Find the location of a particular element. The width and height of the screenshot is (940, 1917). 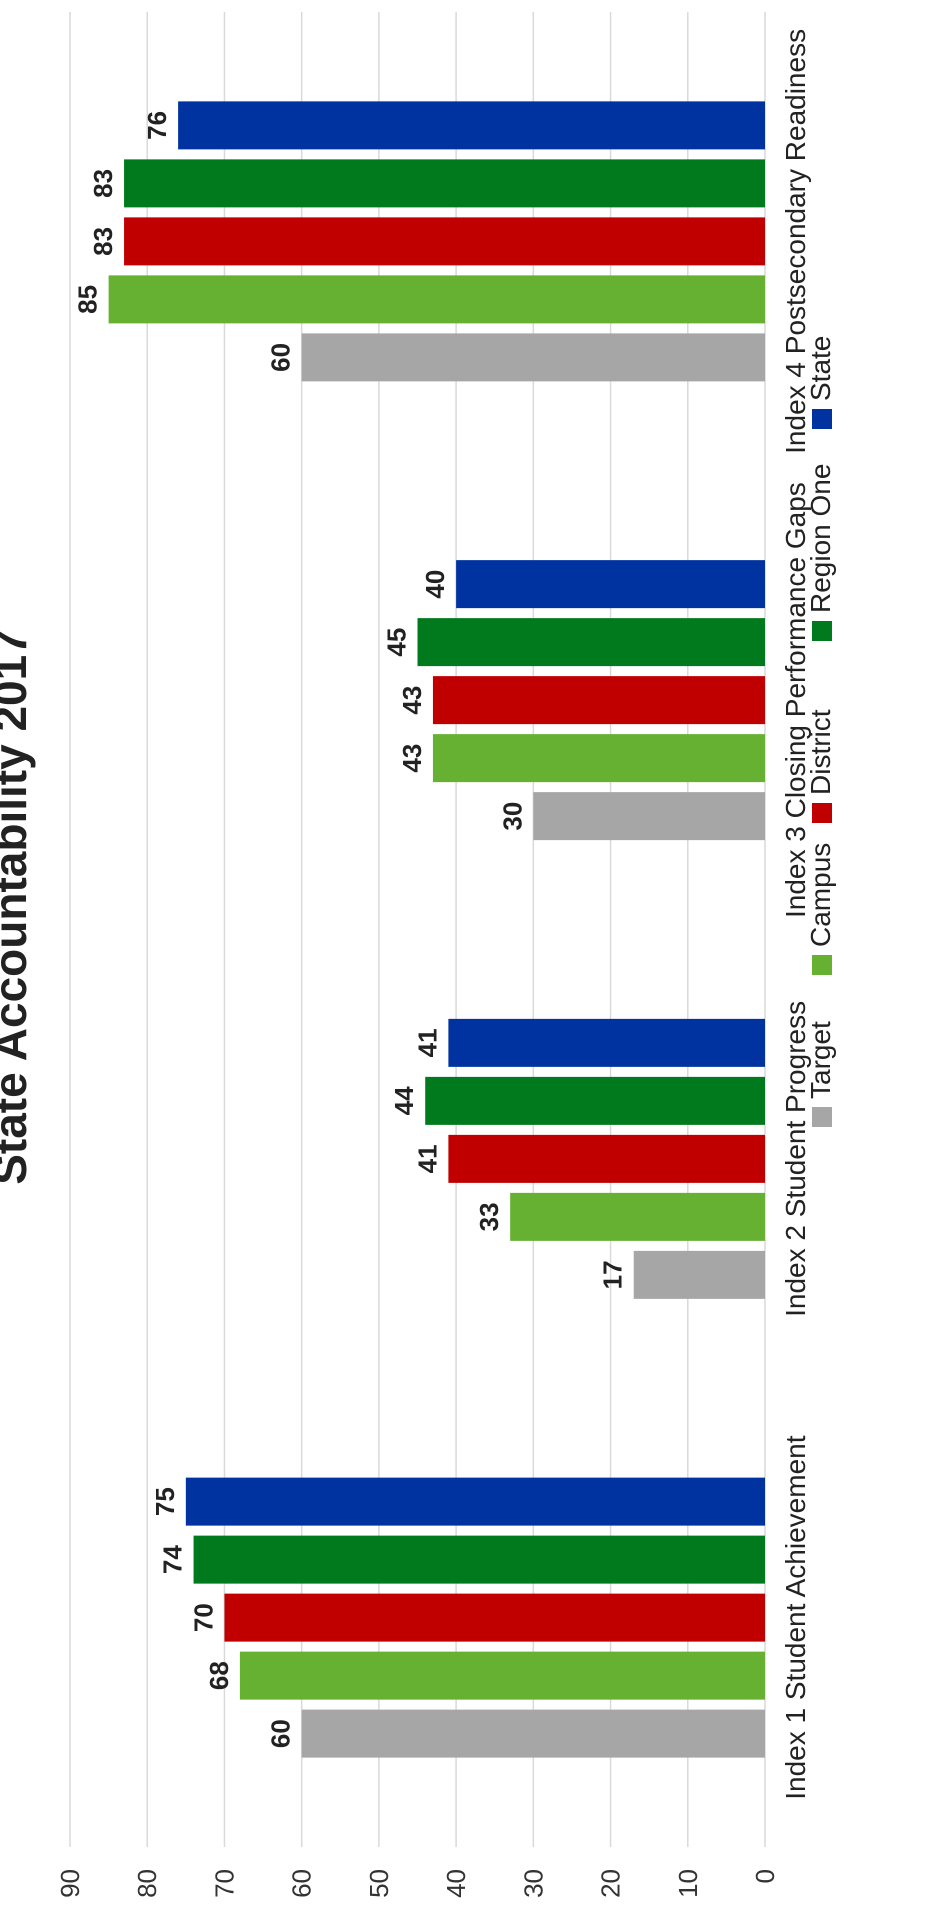

y-tick-label: 20 is located at coordinates (611, 1883).